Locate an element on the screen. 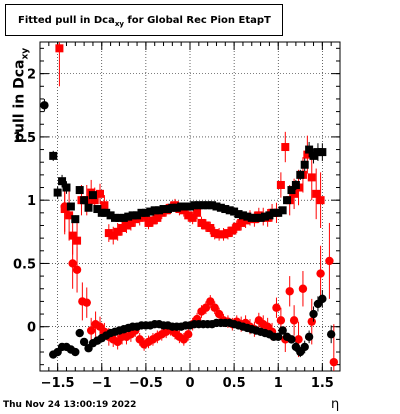 The width and height of the screenshot is (400, 414). y-axis-label: pull in Dcaxy is located at coordinates (21, 95).